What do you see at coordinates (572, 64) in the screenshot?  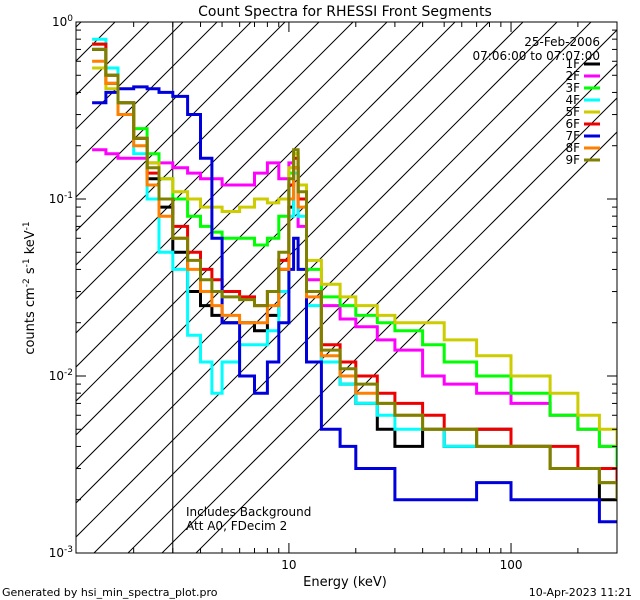 I see `legend-label-1F: 1F` at bounding box center [572, 64].